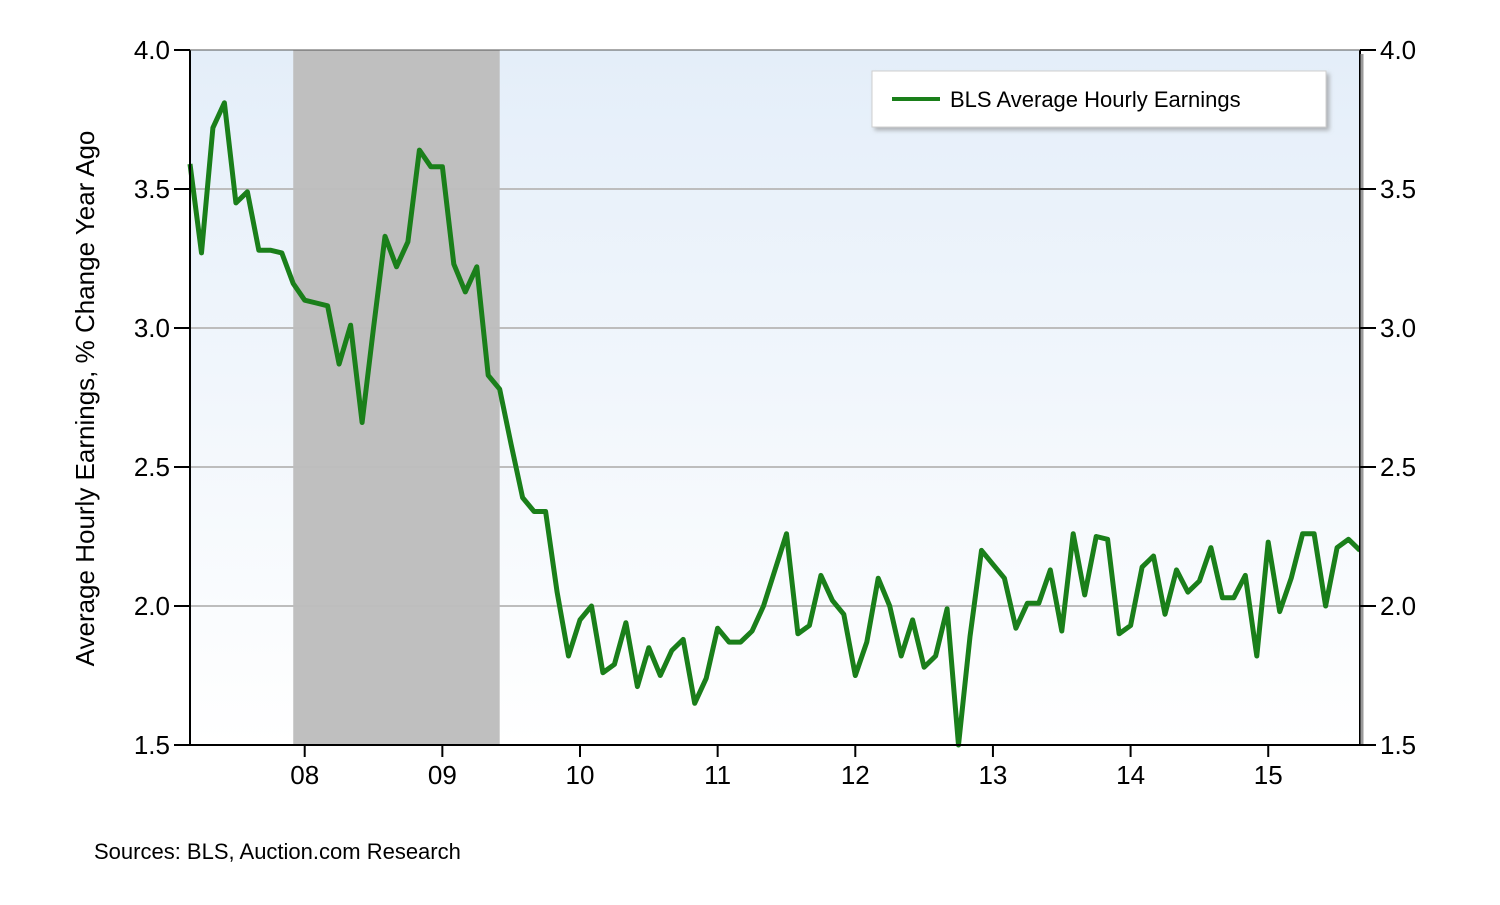 This screenshot has width=1500, height=905. Describe the element at coordinates (152, 467) in the screenshot. I see `y-tick-label-left: 2.5` at that location.